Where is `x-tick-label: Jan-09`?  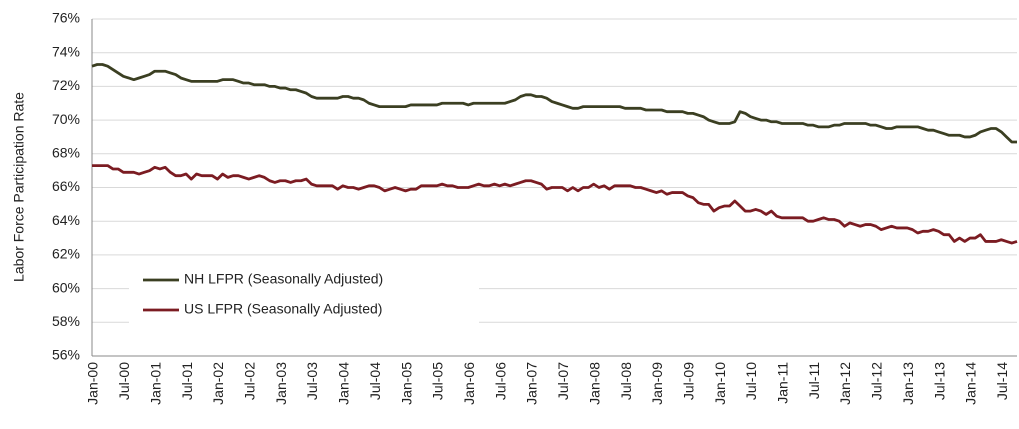 x-tick-label: Jan-09 is located at coordinates (657, 383).